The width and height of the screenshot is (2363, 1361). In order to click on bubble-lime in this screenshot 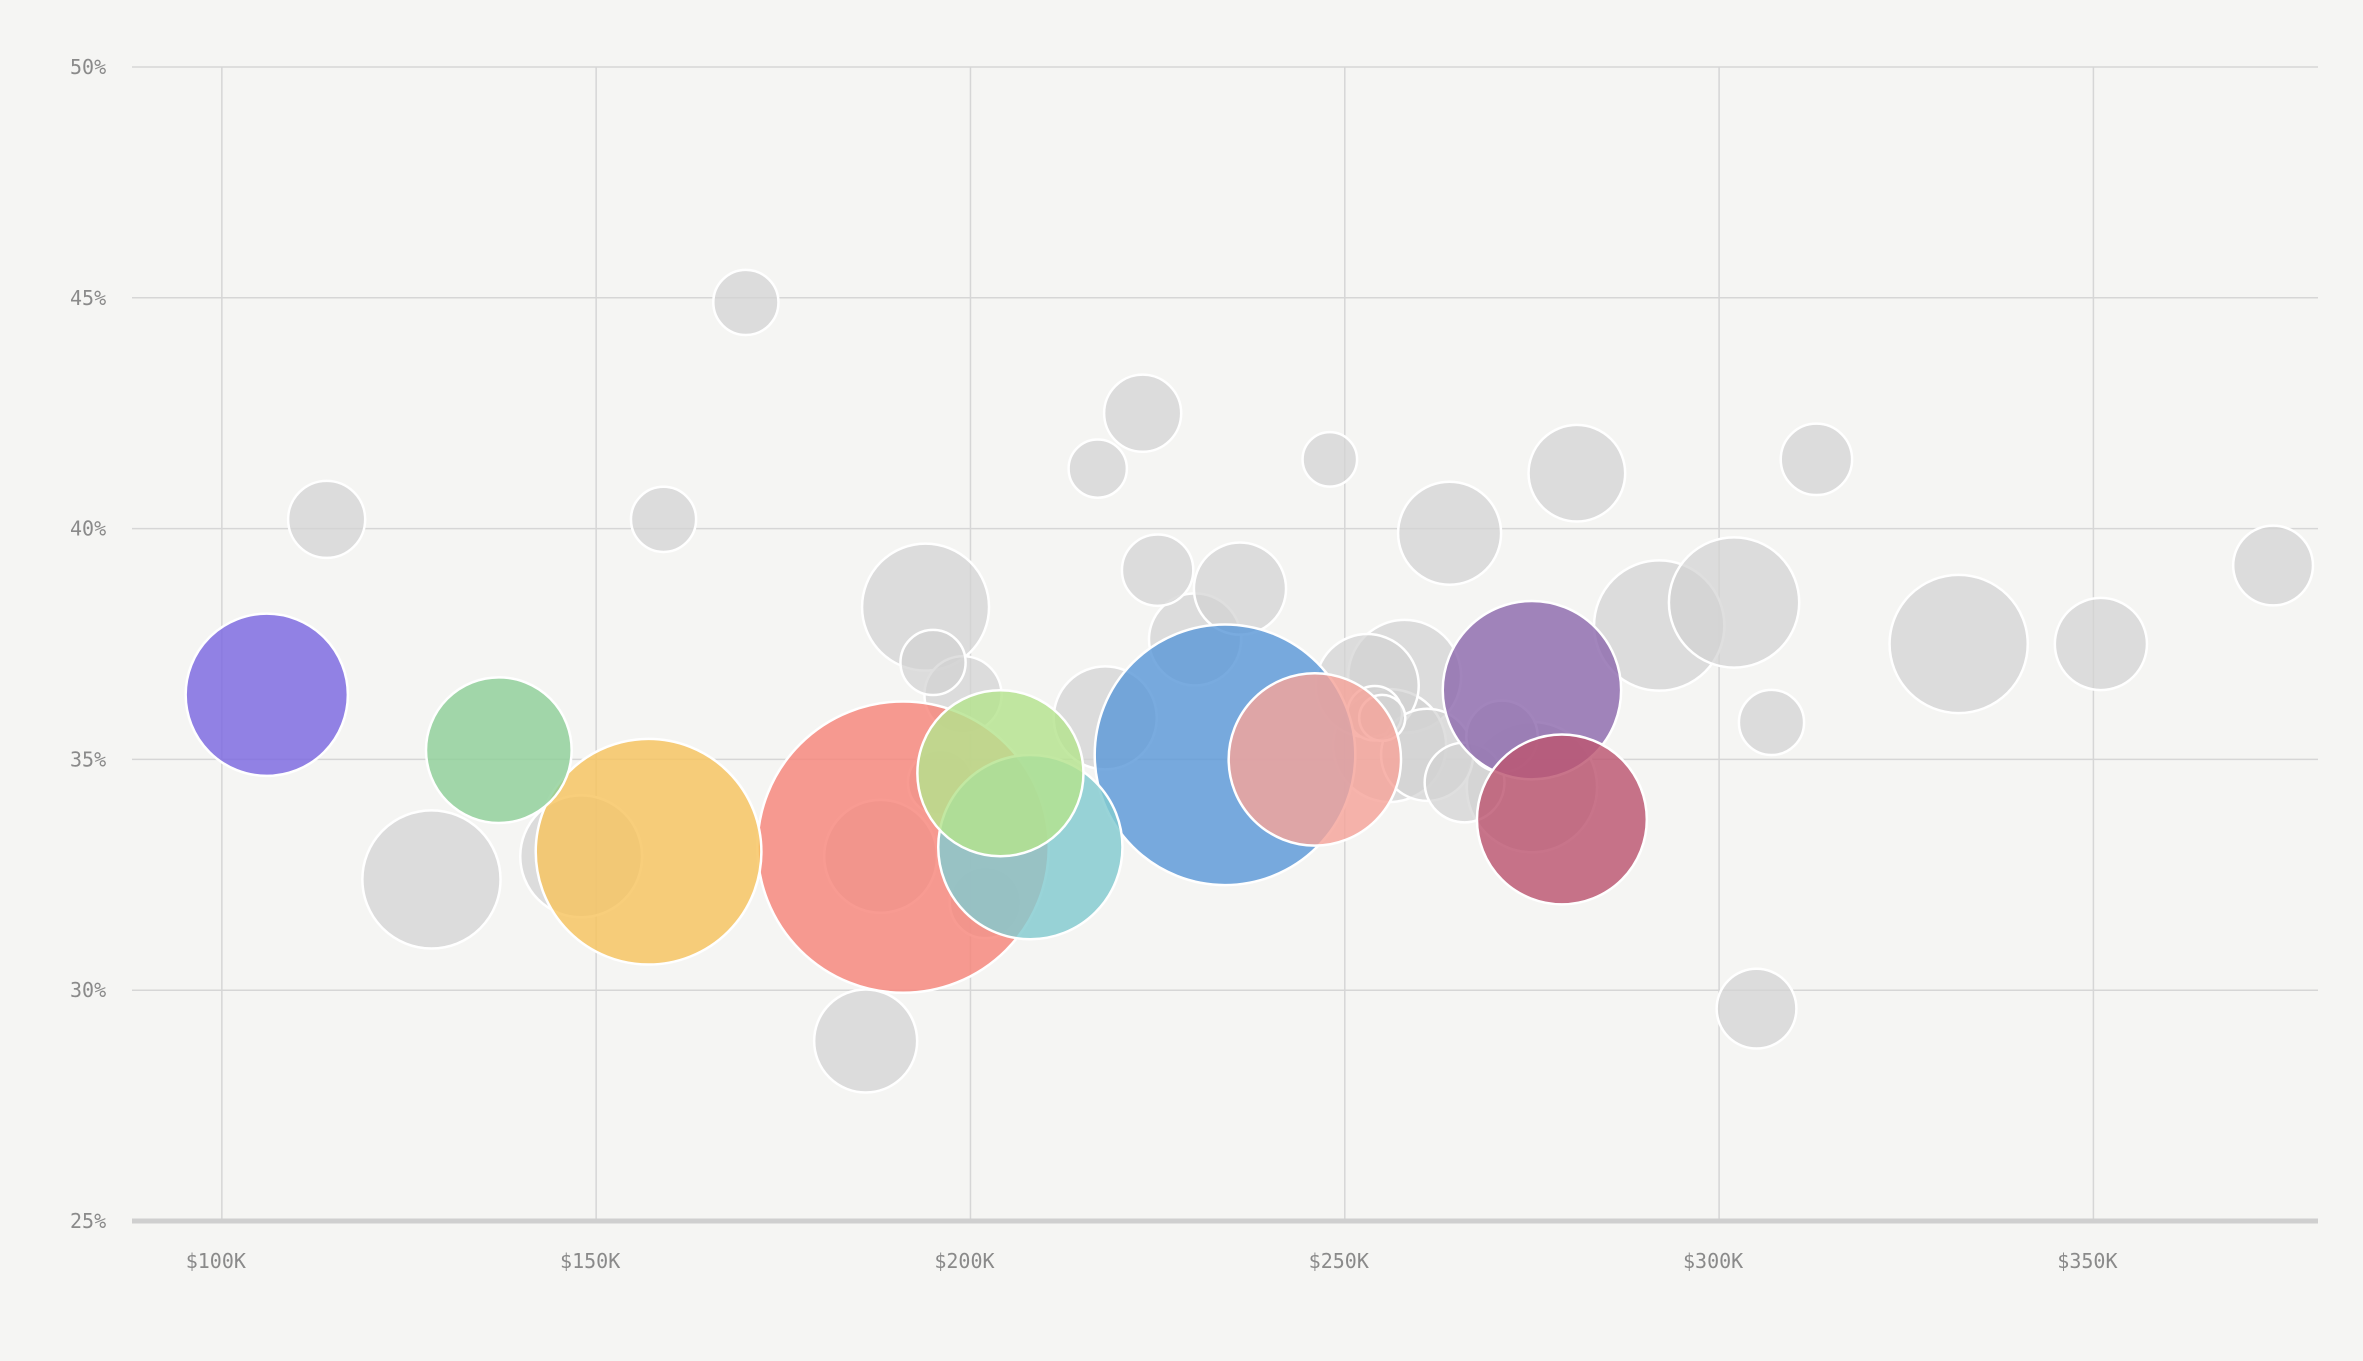, I will do `click(1000, 773)`.